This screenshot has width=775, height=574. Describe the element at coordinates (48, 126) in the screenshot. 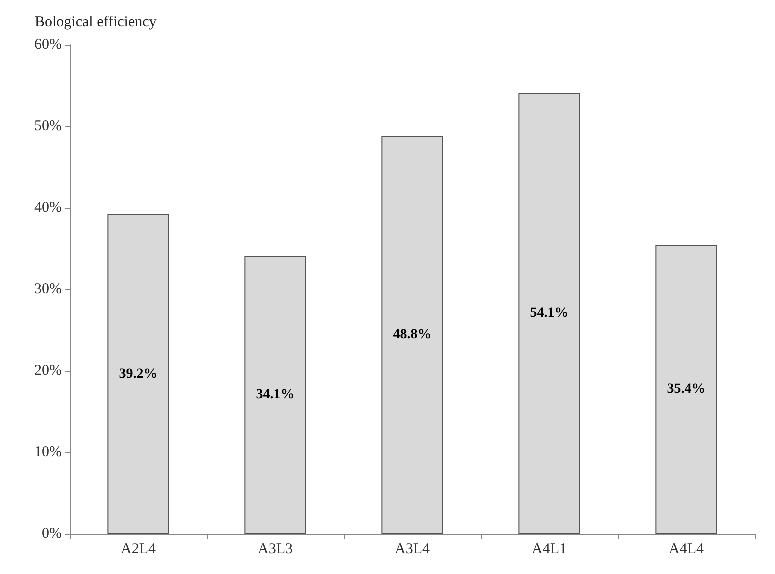

I see `y-tick-label: 50%` at that location.